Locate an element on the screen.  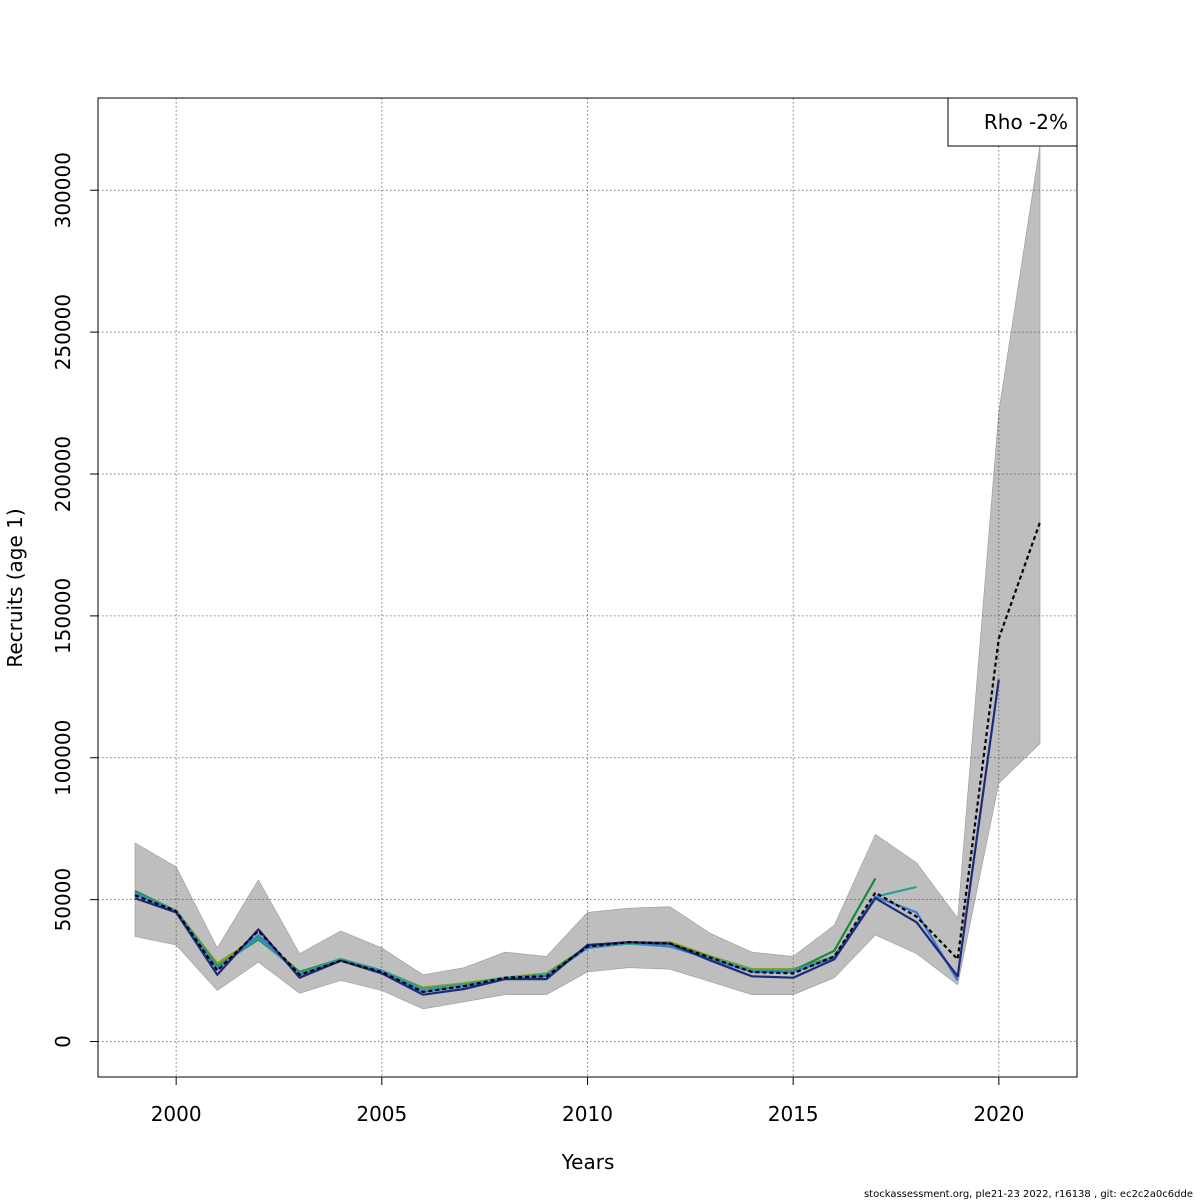
y-tick-label: 200000 is located at coordinates (63, 474).